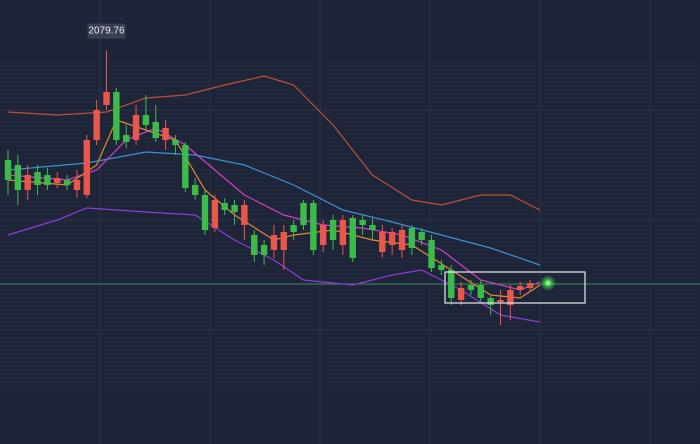  I want to click on price-dot, so click(548, 283).